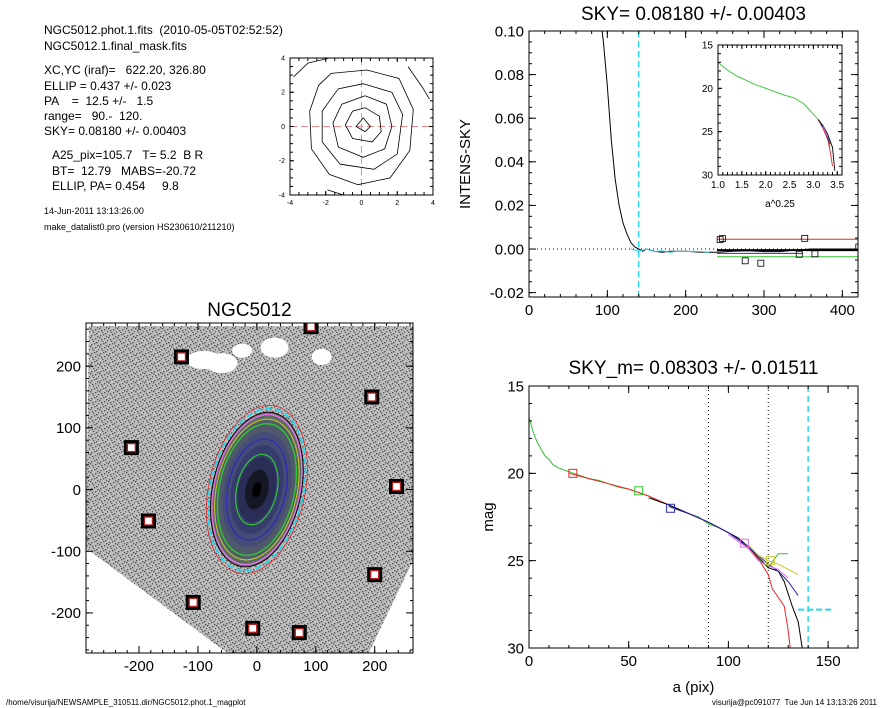 The image size is (885, 708). I want to click on y-tick-label: 0.10, so click(509, 31).